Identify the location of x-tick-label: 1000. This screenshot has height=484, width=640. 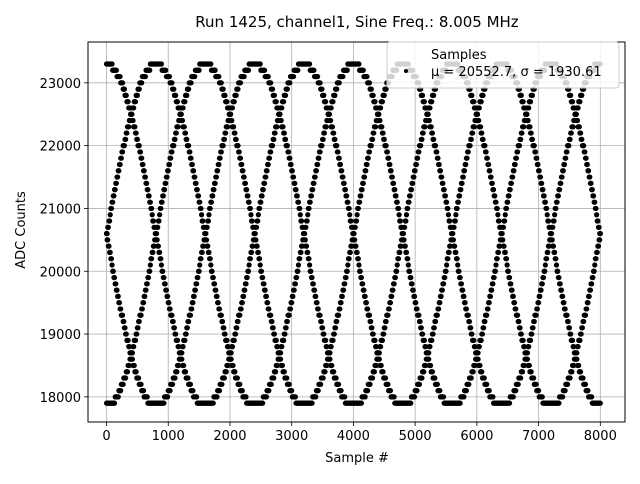
(168, 436).